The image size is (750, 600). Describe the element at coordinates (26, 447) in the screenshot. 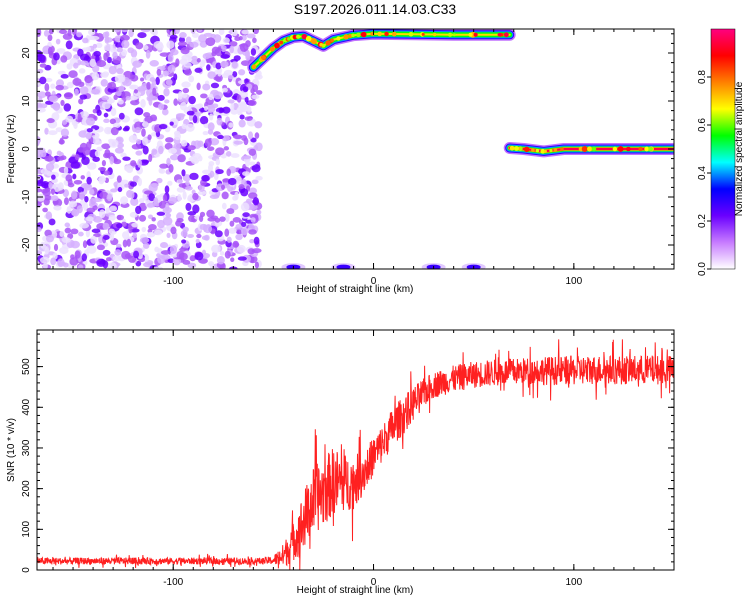

I see `y-tick-label: 300` at that location.